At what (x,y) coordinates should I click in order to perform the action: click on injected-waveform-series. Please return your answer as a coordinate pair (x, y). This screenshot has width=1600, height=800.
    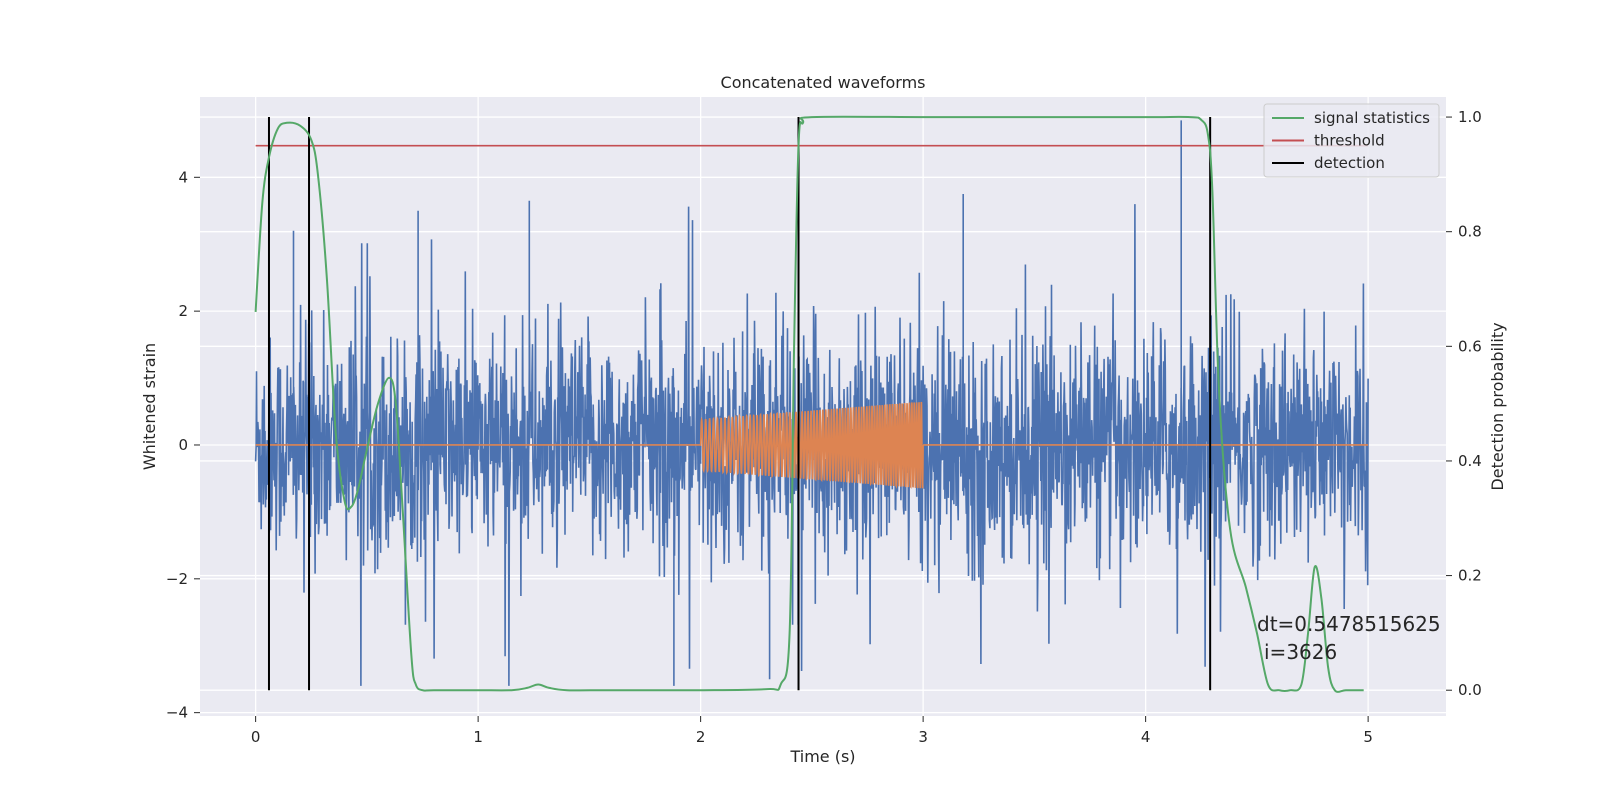
    Looking at the image, I should click on (812, 445).